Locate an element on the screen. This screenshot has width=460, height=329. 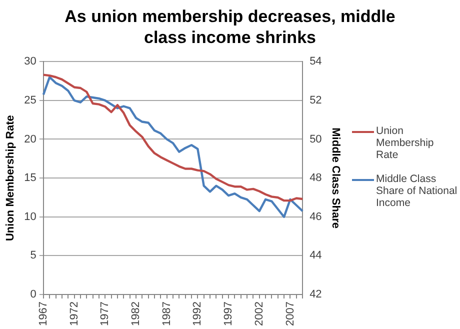
x-tick-label: 1972 is located at coordinates (74, 314).